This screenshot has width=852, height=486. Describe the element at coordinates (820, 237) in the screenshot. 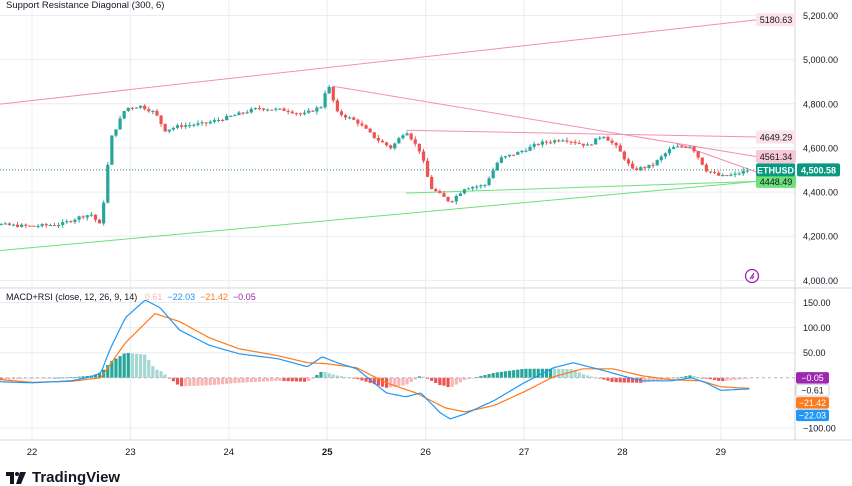

I see `price-tick-label: 4,200.00` at that location.